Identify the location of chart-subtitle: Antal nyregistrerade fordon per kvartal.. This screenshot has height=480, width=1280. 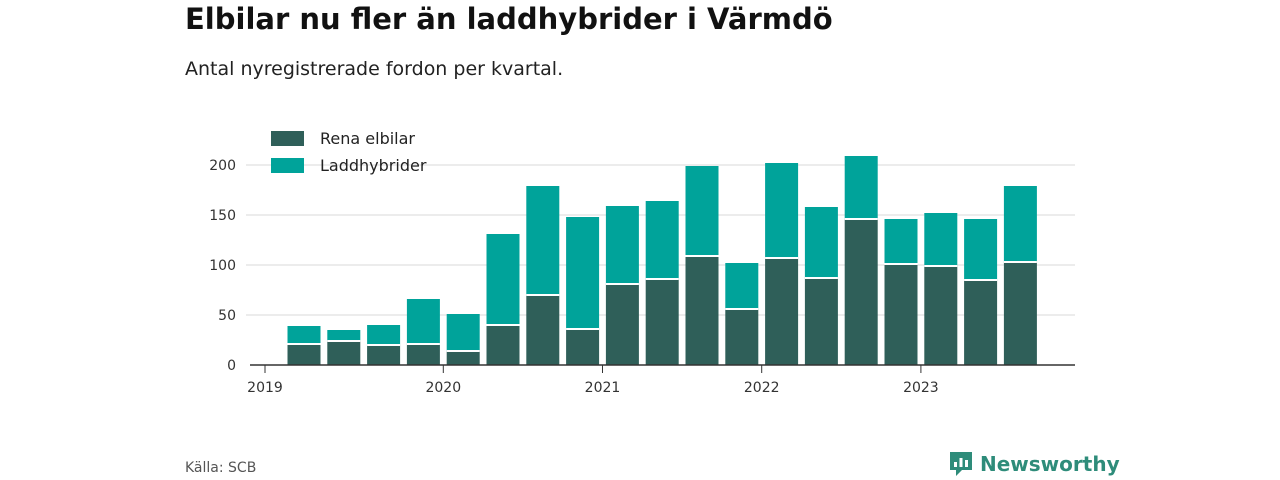
(374, 69).